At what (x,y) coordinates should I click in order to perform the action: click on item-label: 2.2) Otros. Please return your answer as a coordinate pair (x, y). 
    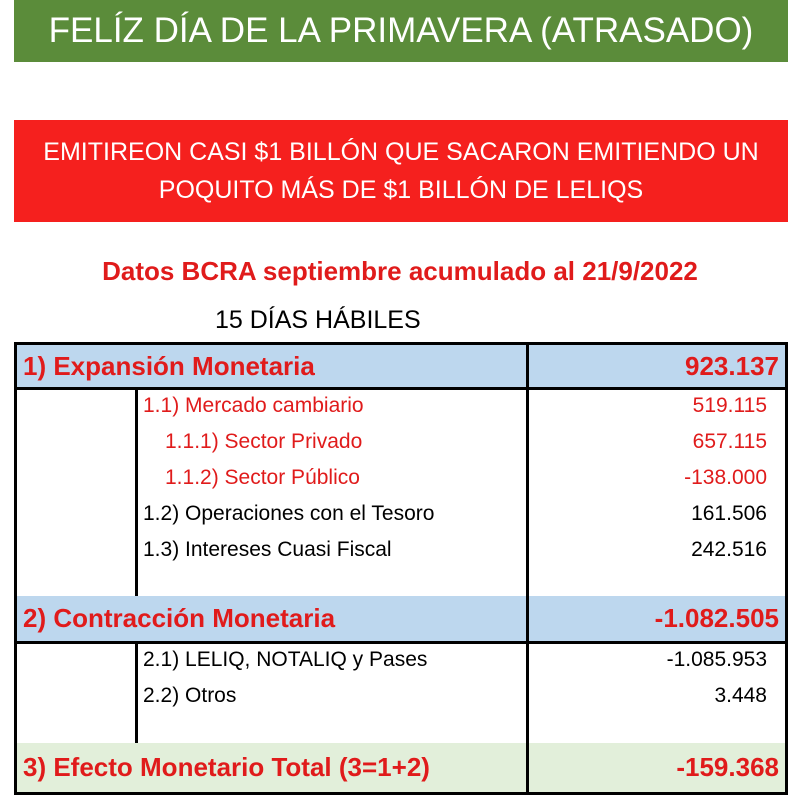
    Looking at the image, I should click on (190, 695).